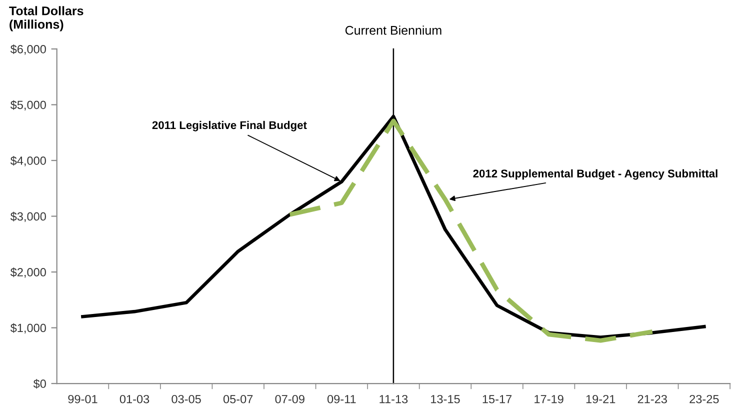  Describe the element at coordinates (28, 273) in the screenshot. I see `y-tick-label: $2,000` at that location.